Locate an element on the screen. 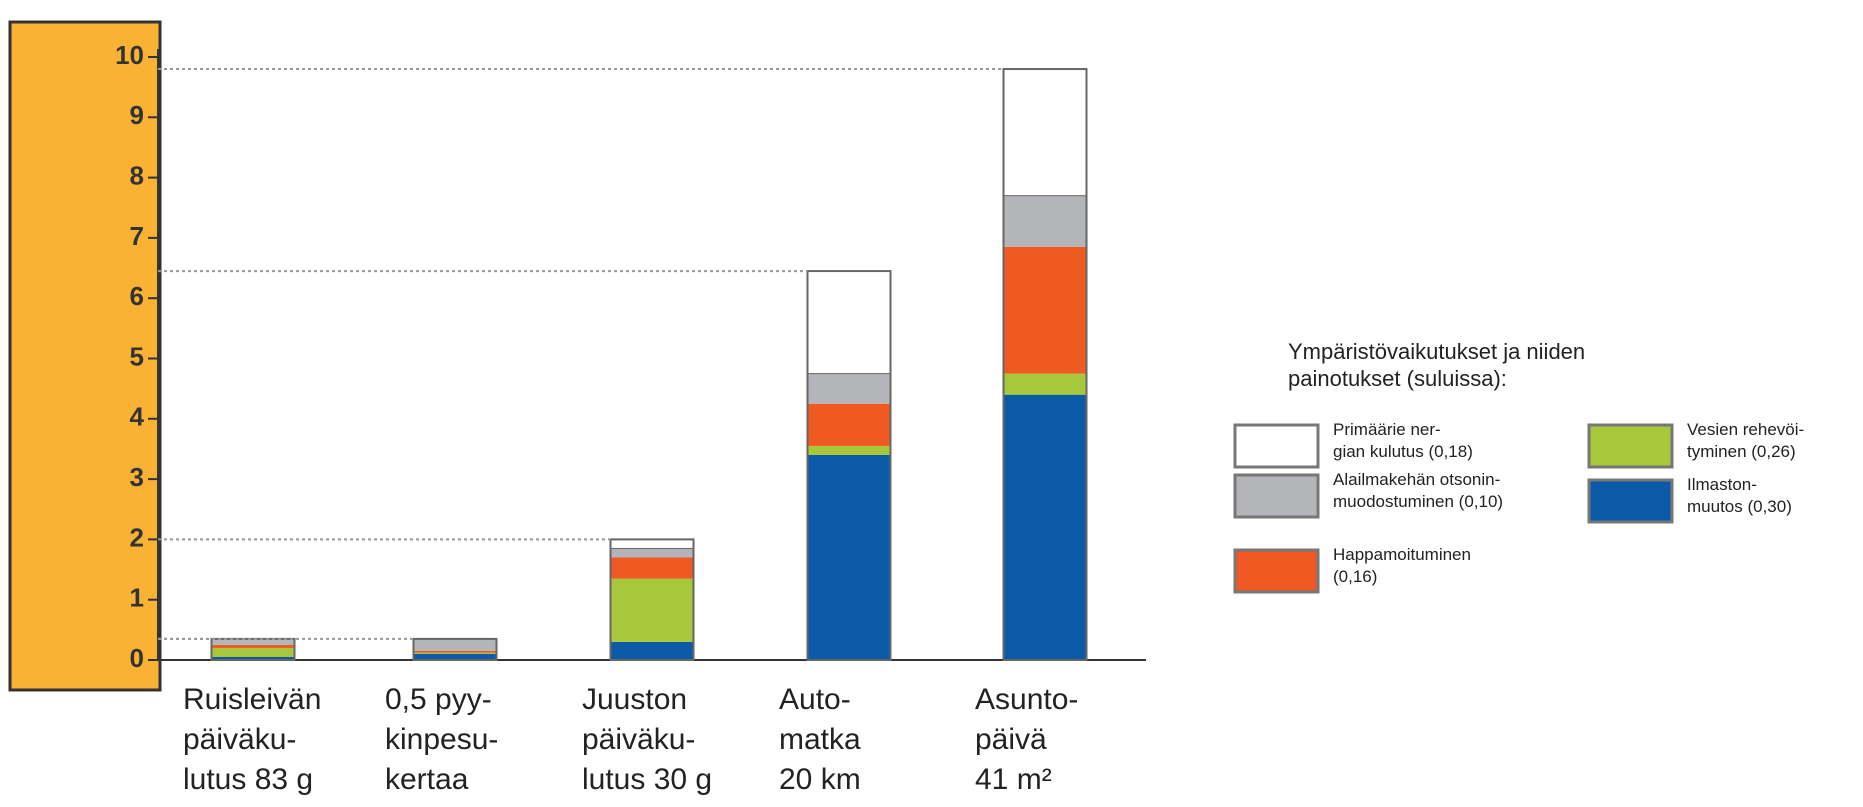 This screenshot has height=807, width=1863. x-tick-label: Ruisleivän päiväku- lutus 83 g is located at coordinates (252, 739).